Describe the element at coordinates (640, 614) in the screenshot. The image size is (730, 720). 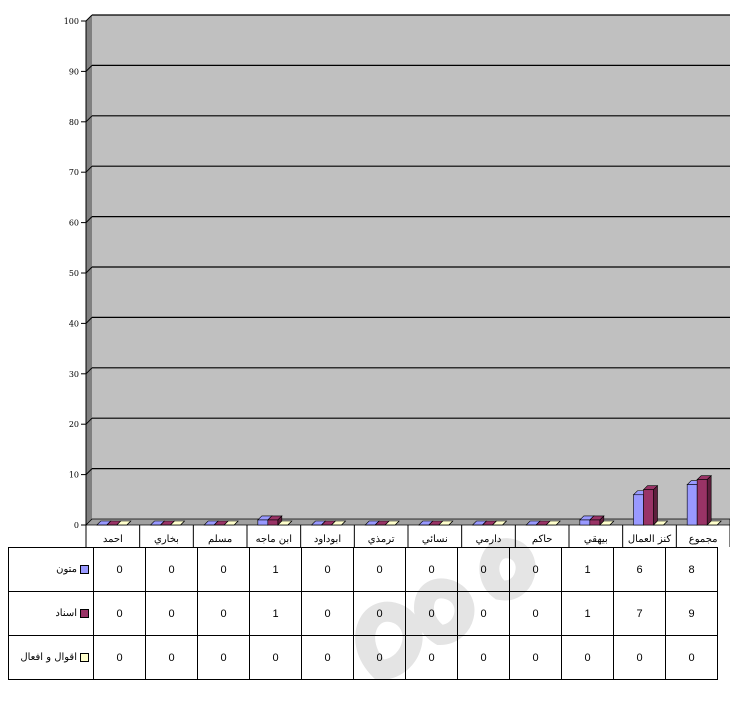
I see `table-cell: 7` at that location.